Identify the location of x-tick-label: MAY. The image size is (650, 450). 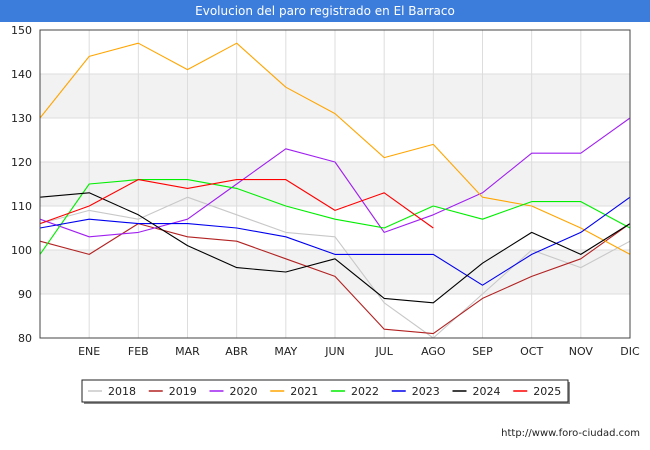
(285, 351).